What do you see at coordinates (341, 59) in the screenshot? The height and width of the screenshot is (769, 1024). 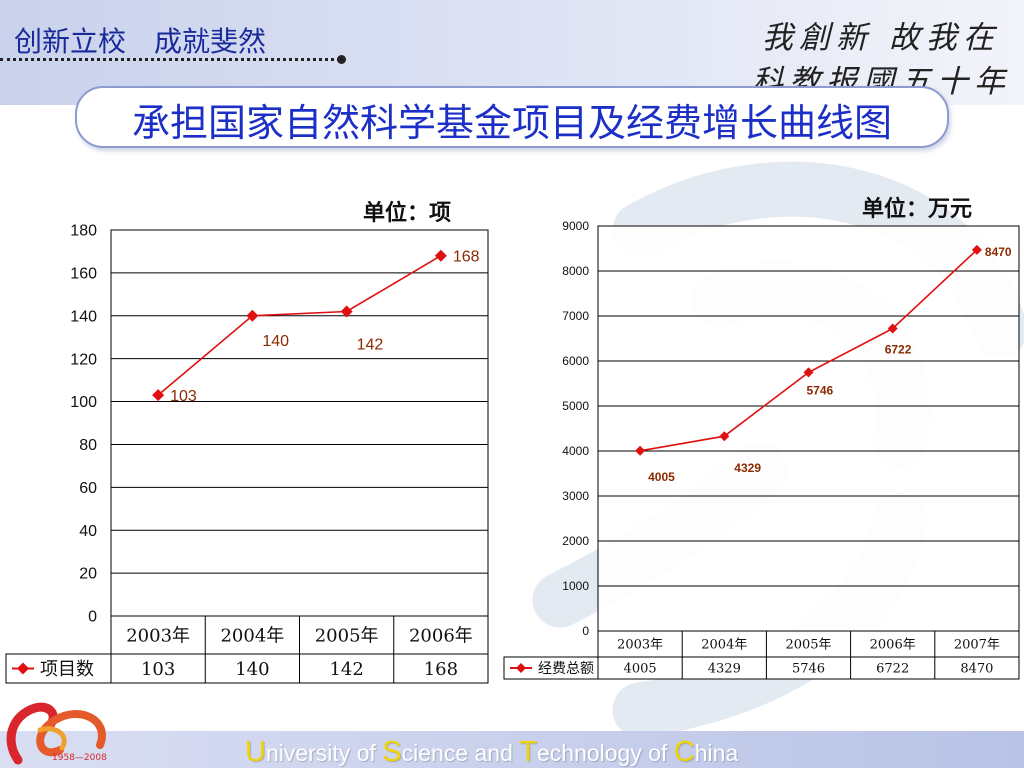 I see `divider-end-dot` at bounding box center [341, 59].